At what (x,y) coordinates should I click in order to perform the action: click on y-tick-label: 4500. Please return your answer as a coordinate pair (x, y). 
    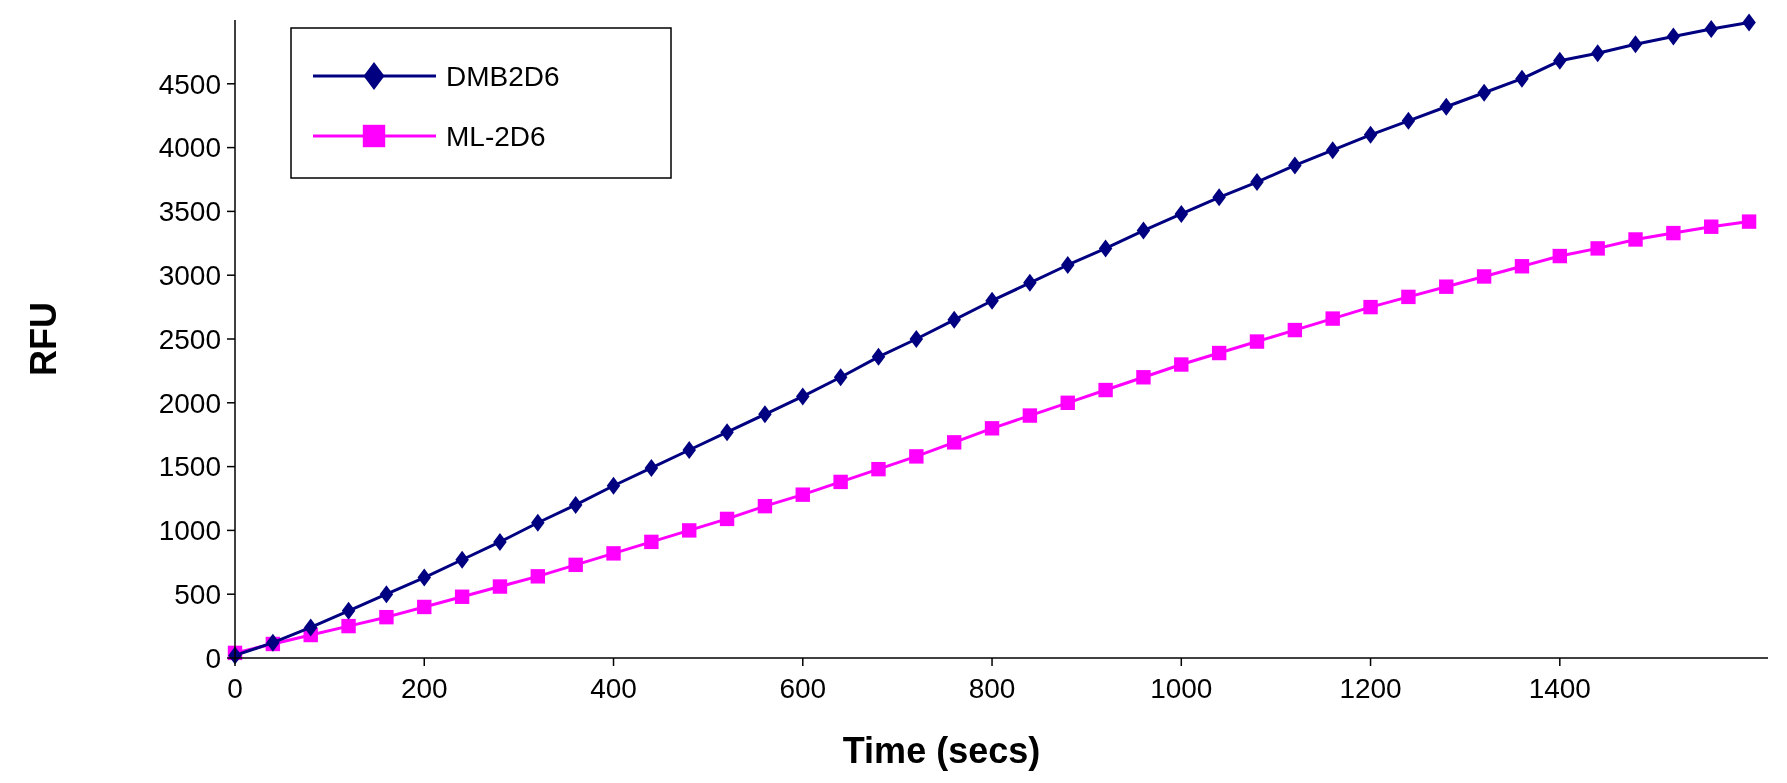
    Looking at the image, I should click on (189, 84).